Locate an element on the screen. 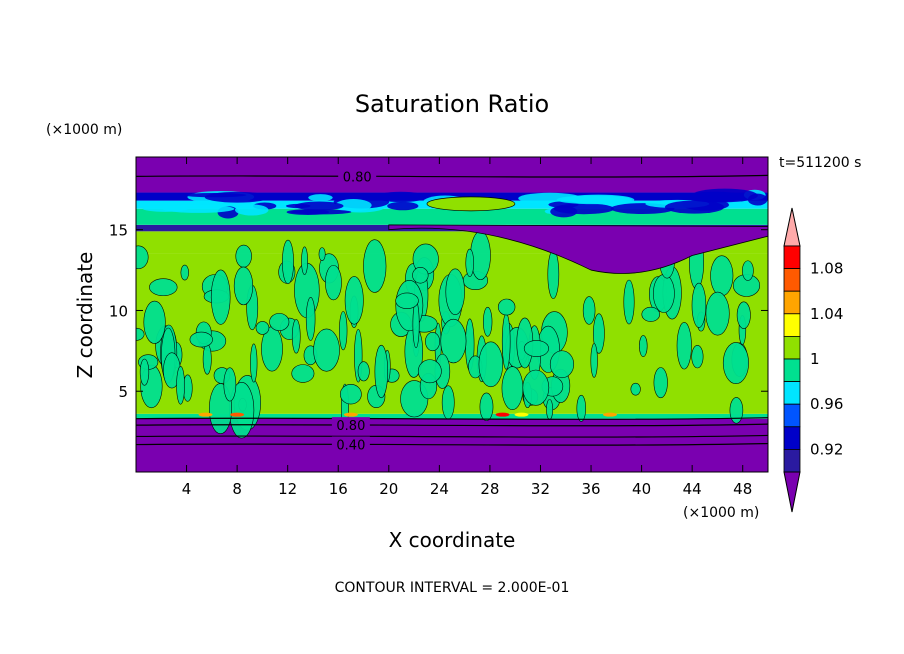 The width and height of the screenshot is (904, 654). contour-label-bg is located at coordinates (350, 425).